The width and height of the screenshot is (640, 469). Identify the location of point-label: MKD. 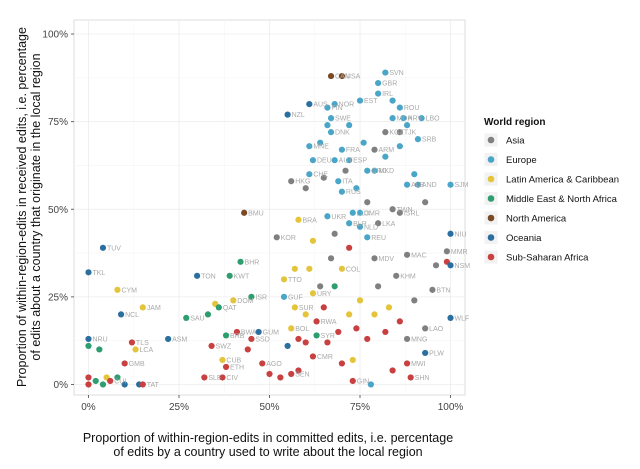
(386, 171).